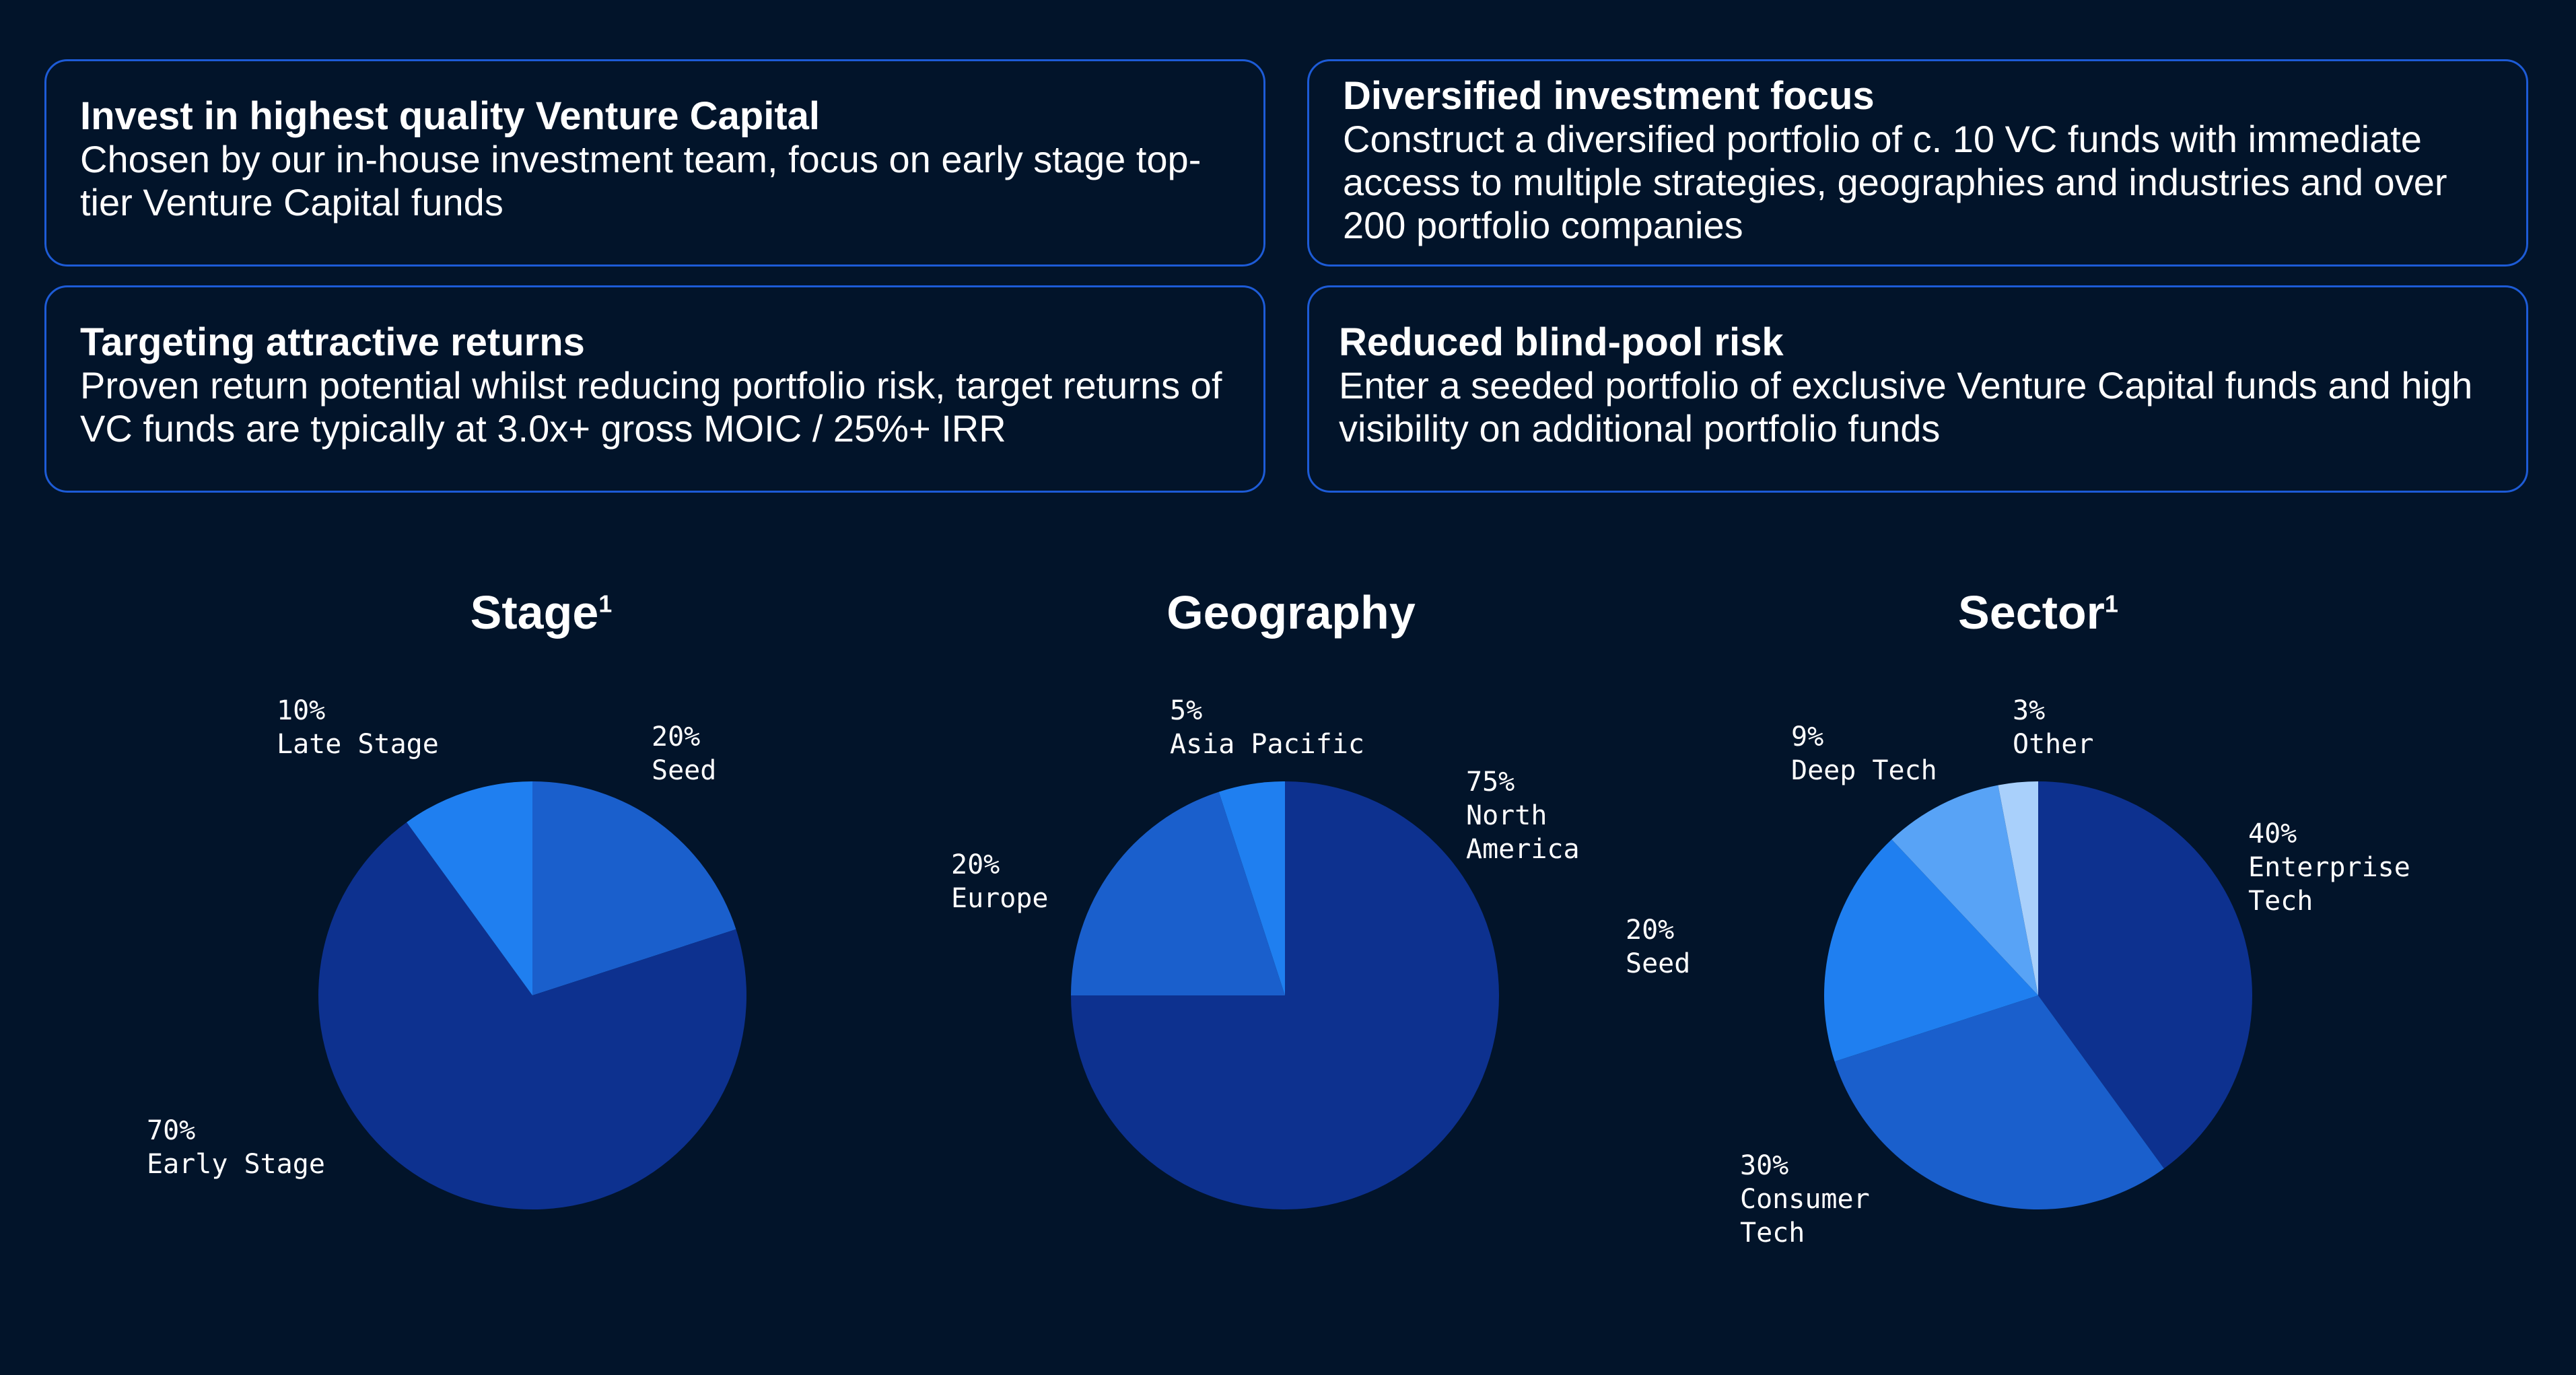 Image resolution: width=2576 pixels, height=1375 pixels. What do you see at coordinates (1523, 816) in the screenshot?
I see `slice-label-north-america: 75% North America` at bounding box center [1523, 816].